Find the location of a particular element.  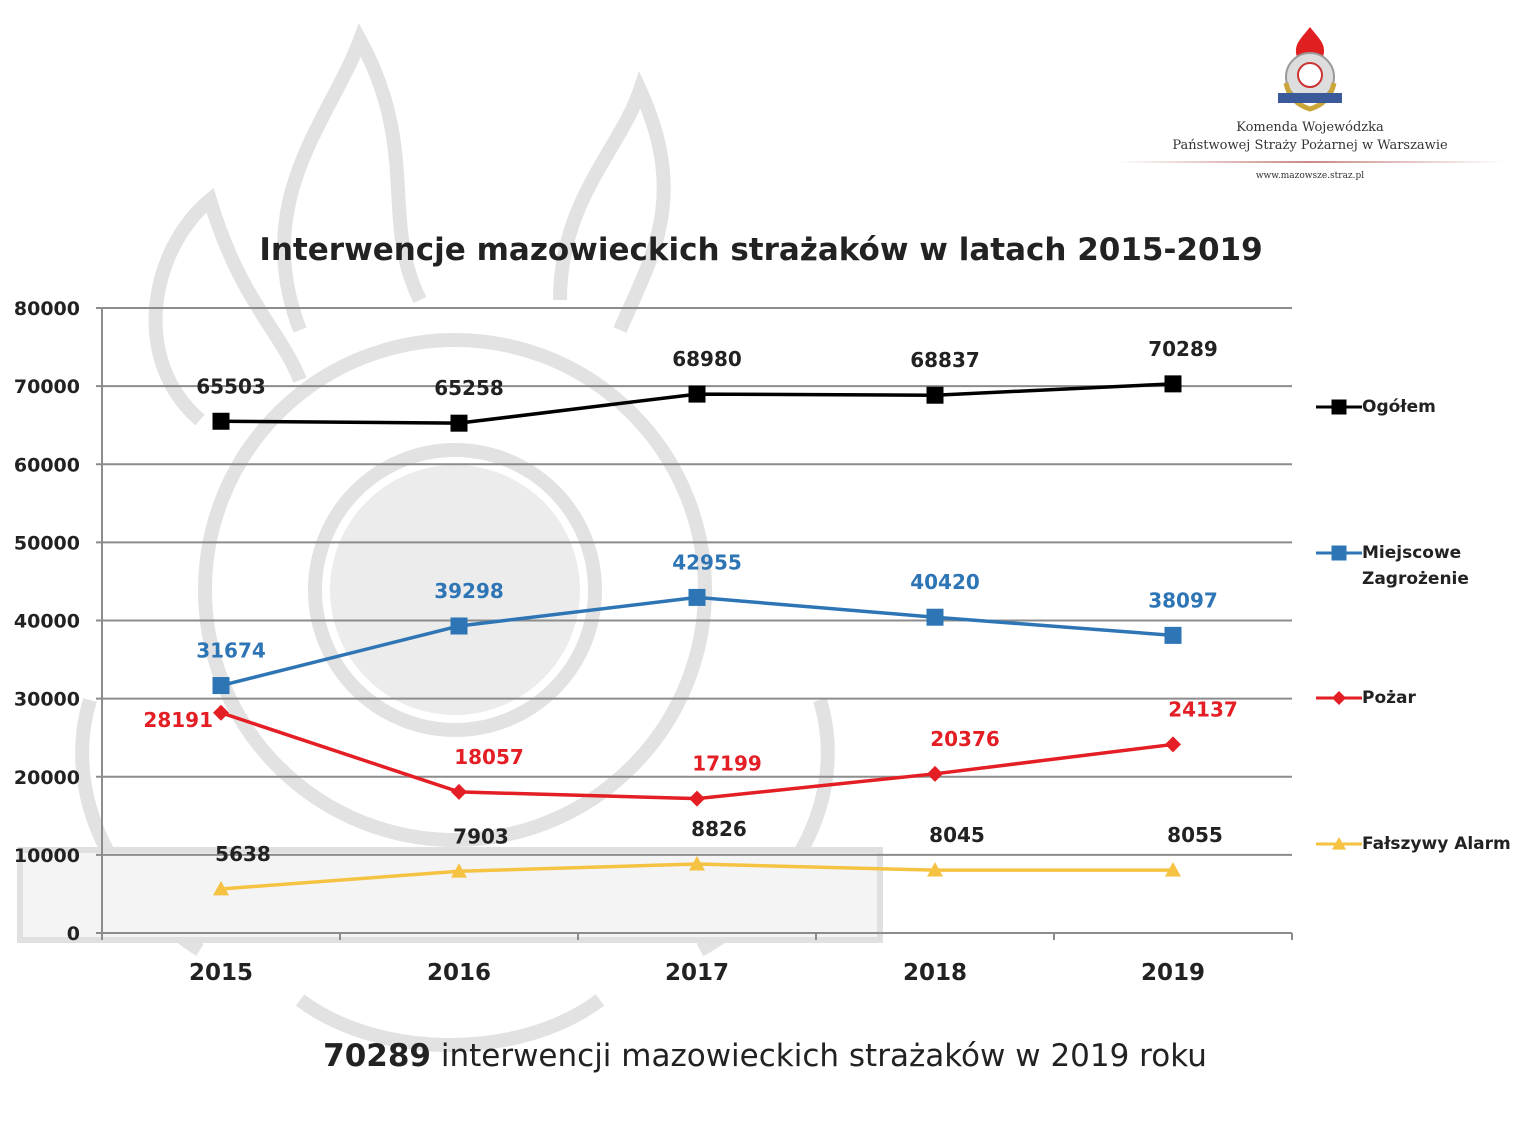

fire-service-emblem-icon is located at coordinates (1310, 69).